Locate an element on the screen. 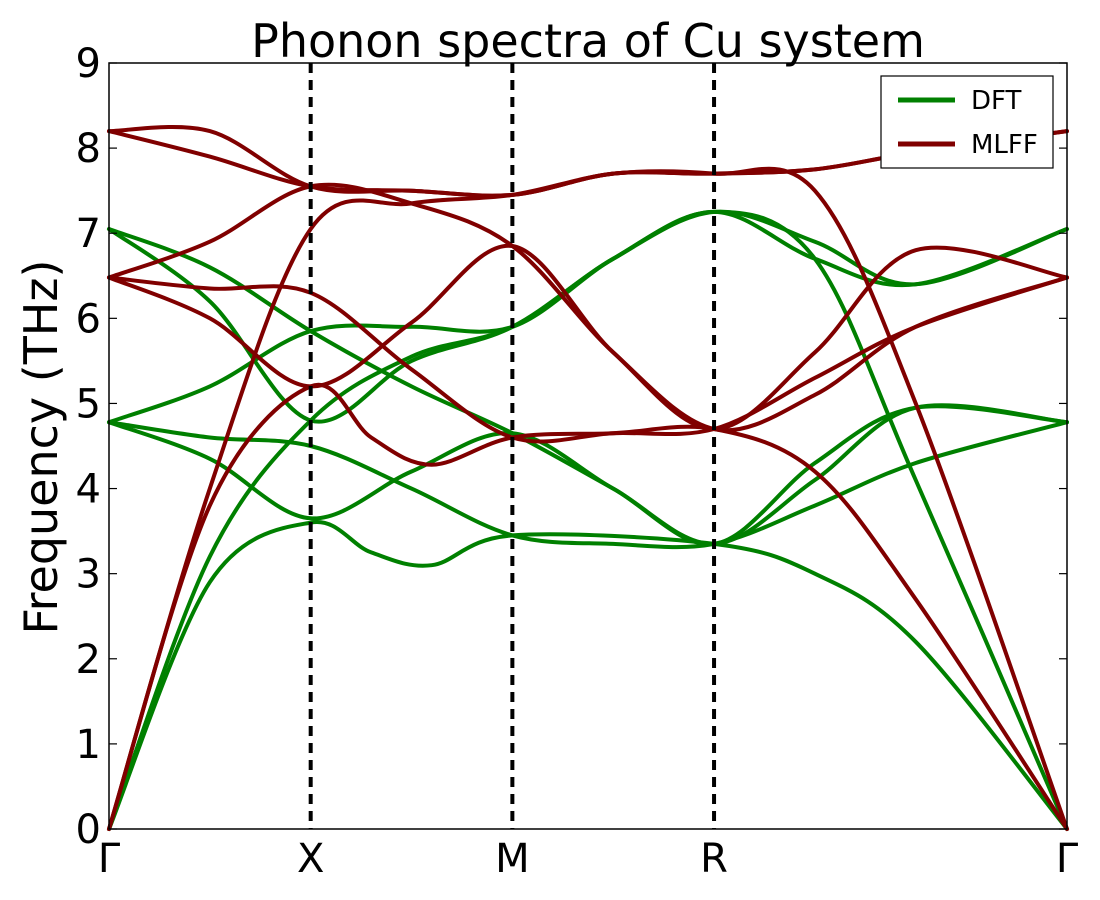  y-tick-label: 7 is located at coordinates (88, 234).